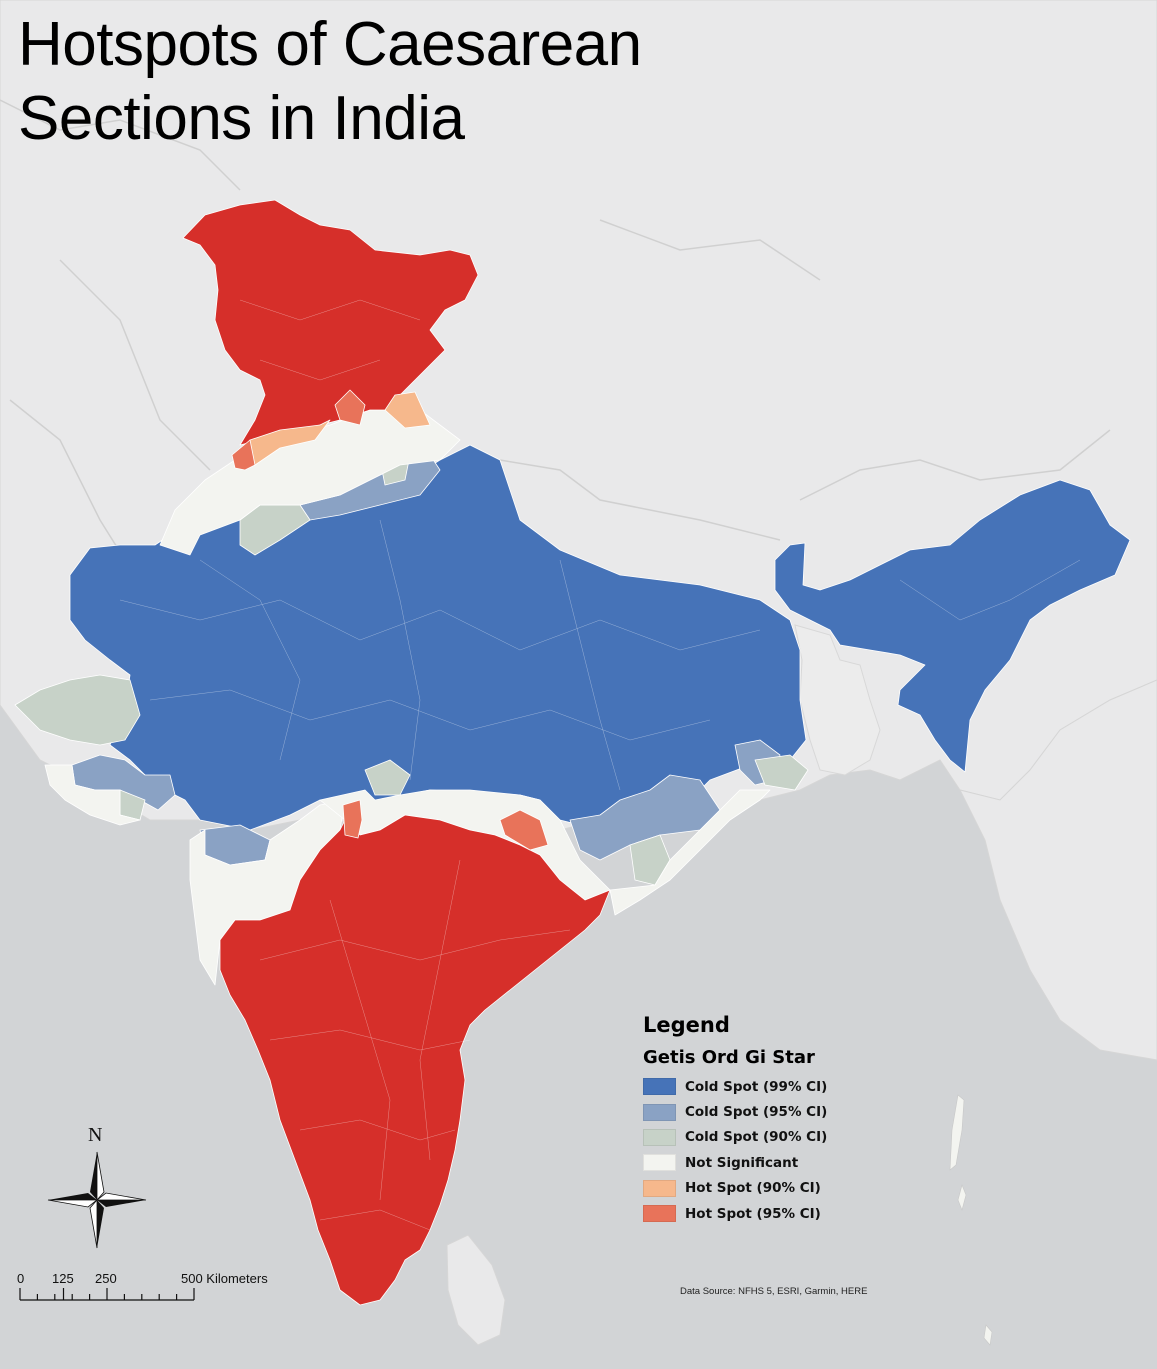 The height and width of the screenshot is (1369, 1157). What do you see at coordinates (241, 118) in the screenshot?
I see `map-title-line-2: Sections in India` at bounding box center [241, 118].